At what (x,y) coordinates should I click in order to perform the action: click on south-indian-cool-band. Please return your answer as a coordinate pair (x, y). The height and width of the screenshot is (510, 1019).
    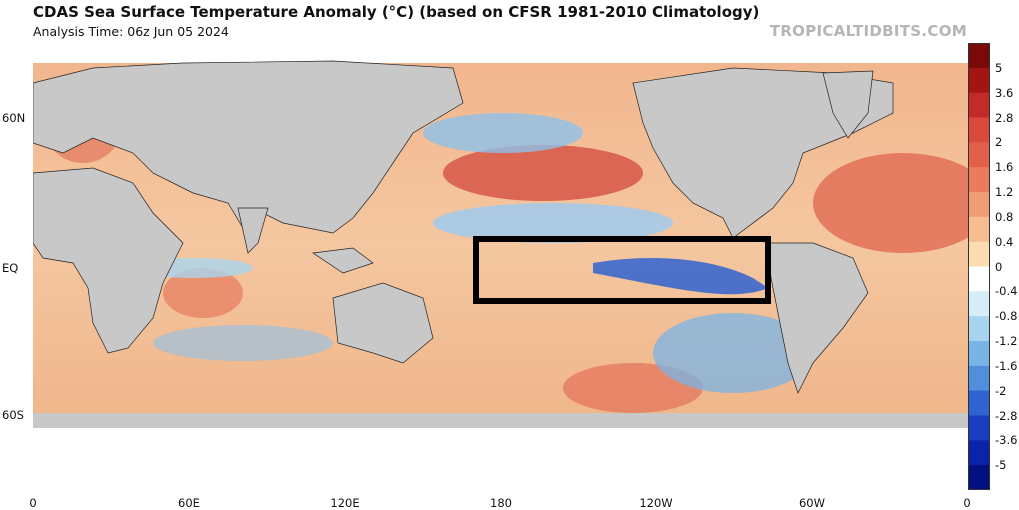
    Looking at the image, I should click on (243, 343).